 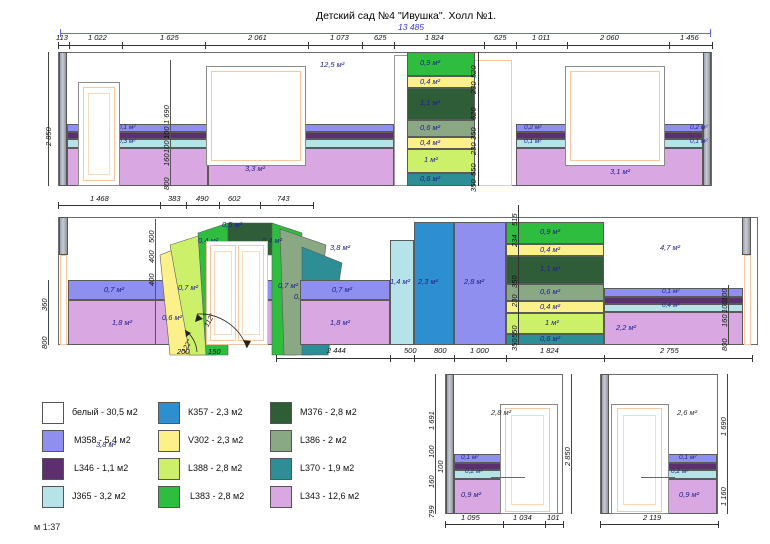 What do you see at coordinates (428, 281) in the screenshot?
I see `mid-area-2-3: 2,3 м²` at bounding box center [428, 281].